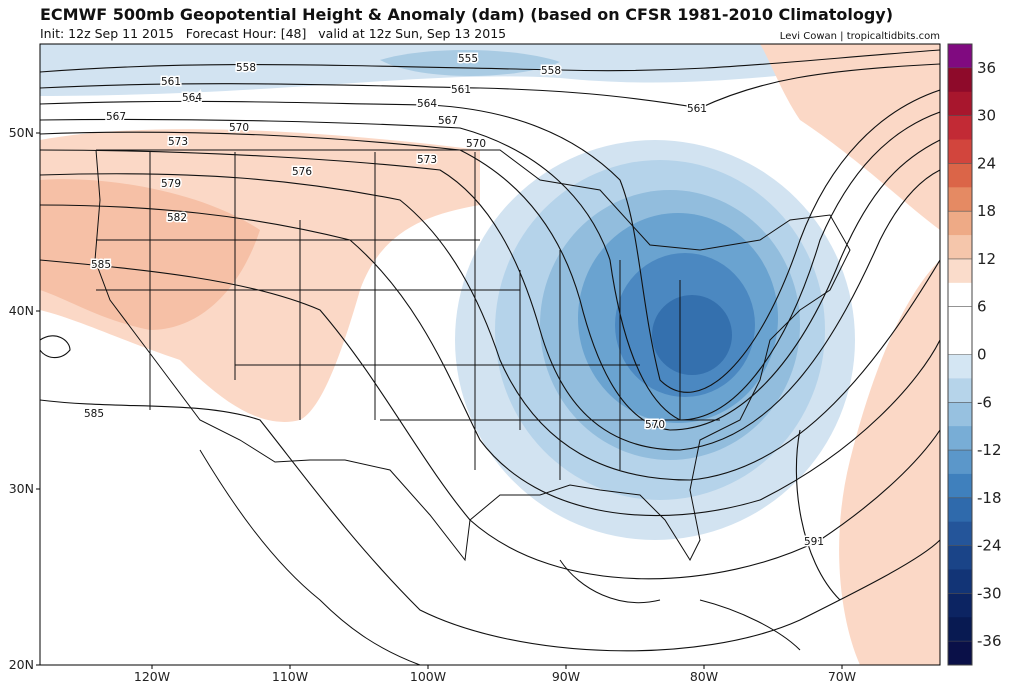 The image size is (1024, 692). What do you see at coordinates (428, 676) in the screenshot?
I see `lon-label: 100W` at bounding box center [428, 676].